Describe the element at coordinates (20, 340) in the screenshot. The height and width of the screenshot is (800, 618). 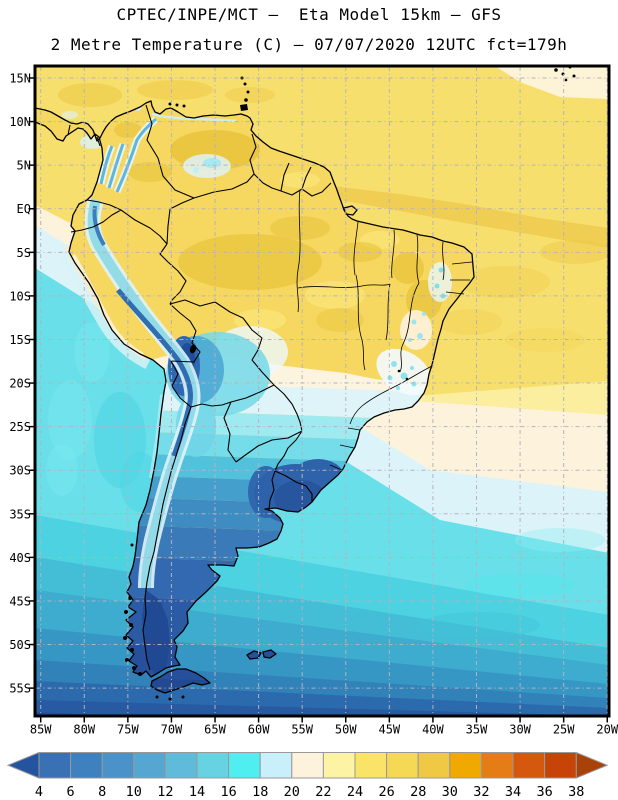
I see `lat-label-15S: 15S` at that location.